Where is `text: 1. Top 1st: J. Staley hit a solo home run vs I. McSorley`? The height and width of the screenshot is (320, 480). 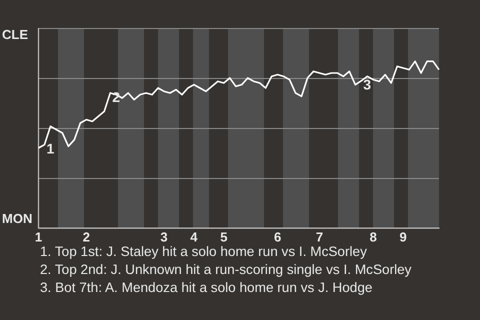 text: 1. Top 1st: J. Staley hit a solo home run vs I. McSorley is located at coordinates (204, 252).